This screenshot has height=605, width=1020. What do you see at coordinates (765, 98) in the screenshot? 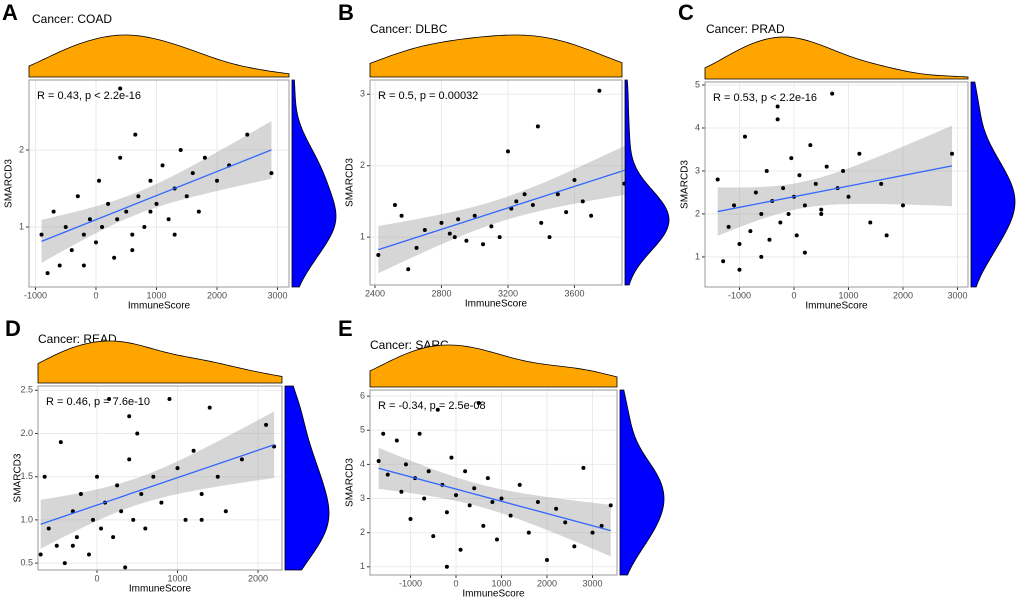
I see `annotation: R = 0.53, p < 2.2e-16` at bounding box center [765, 98].